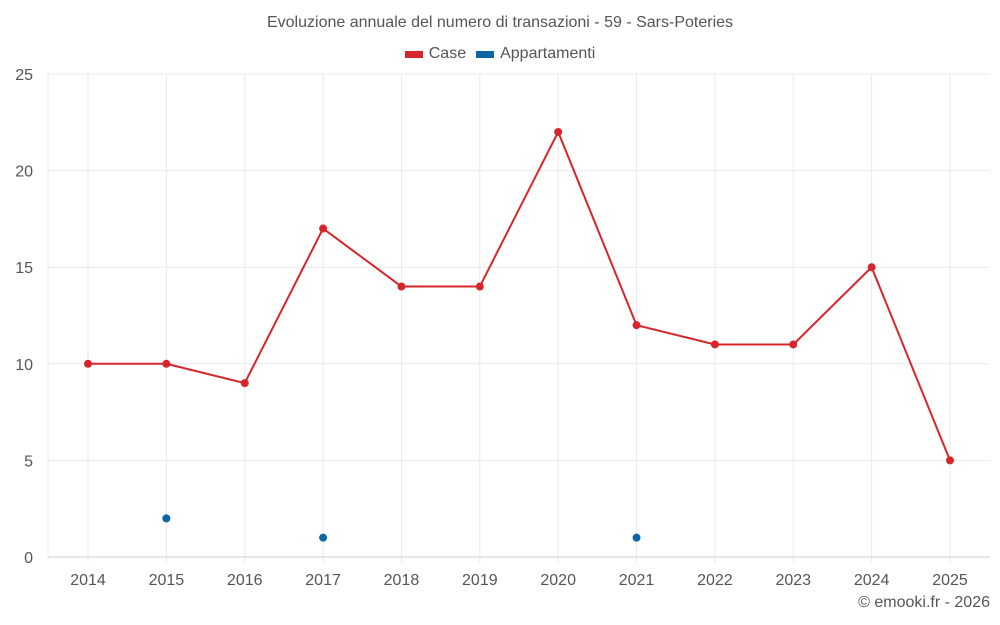 This screenshot has height=625, width=1000. I want to click on x-tick-label: 2014, so click(88, 580).